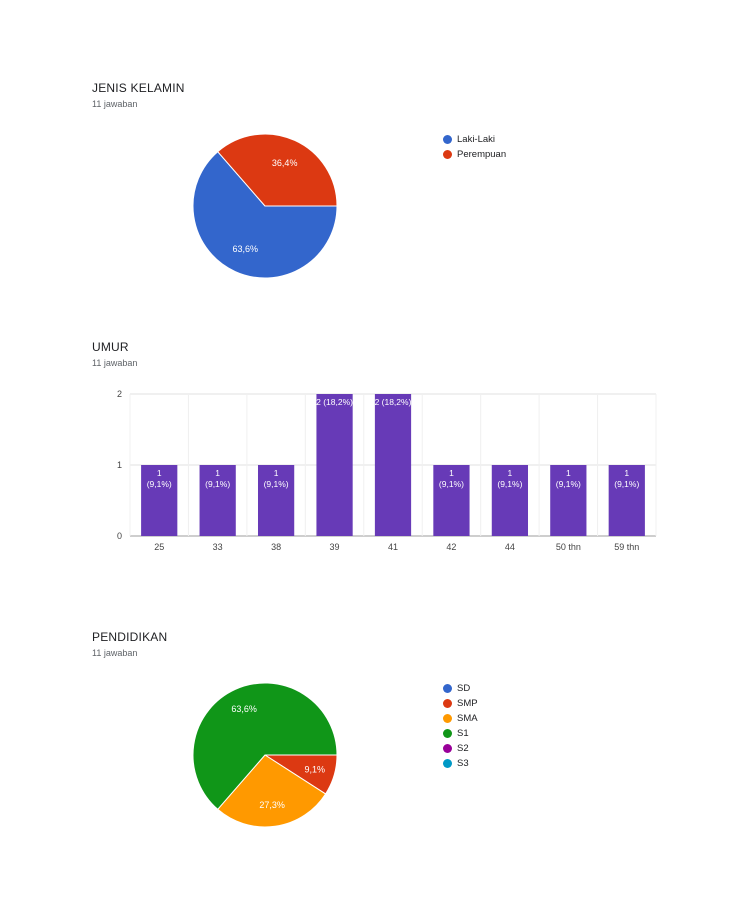 This screenshot has height=923, width=739. What do you see at coordinates (464, 688) in the screenshot?
I see `legend-label: SD` at bounding box center [464, 688].